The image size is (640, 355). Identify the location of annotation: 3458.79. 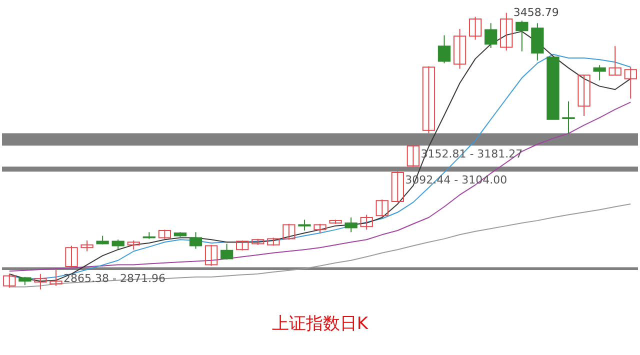
(536, 12).